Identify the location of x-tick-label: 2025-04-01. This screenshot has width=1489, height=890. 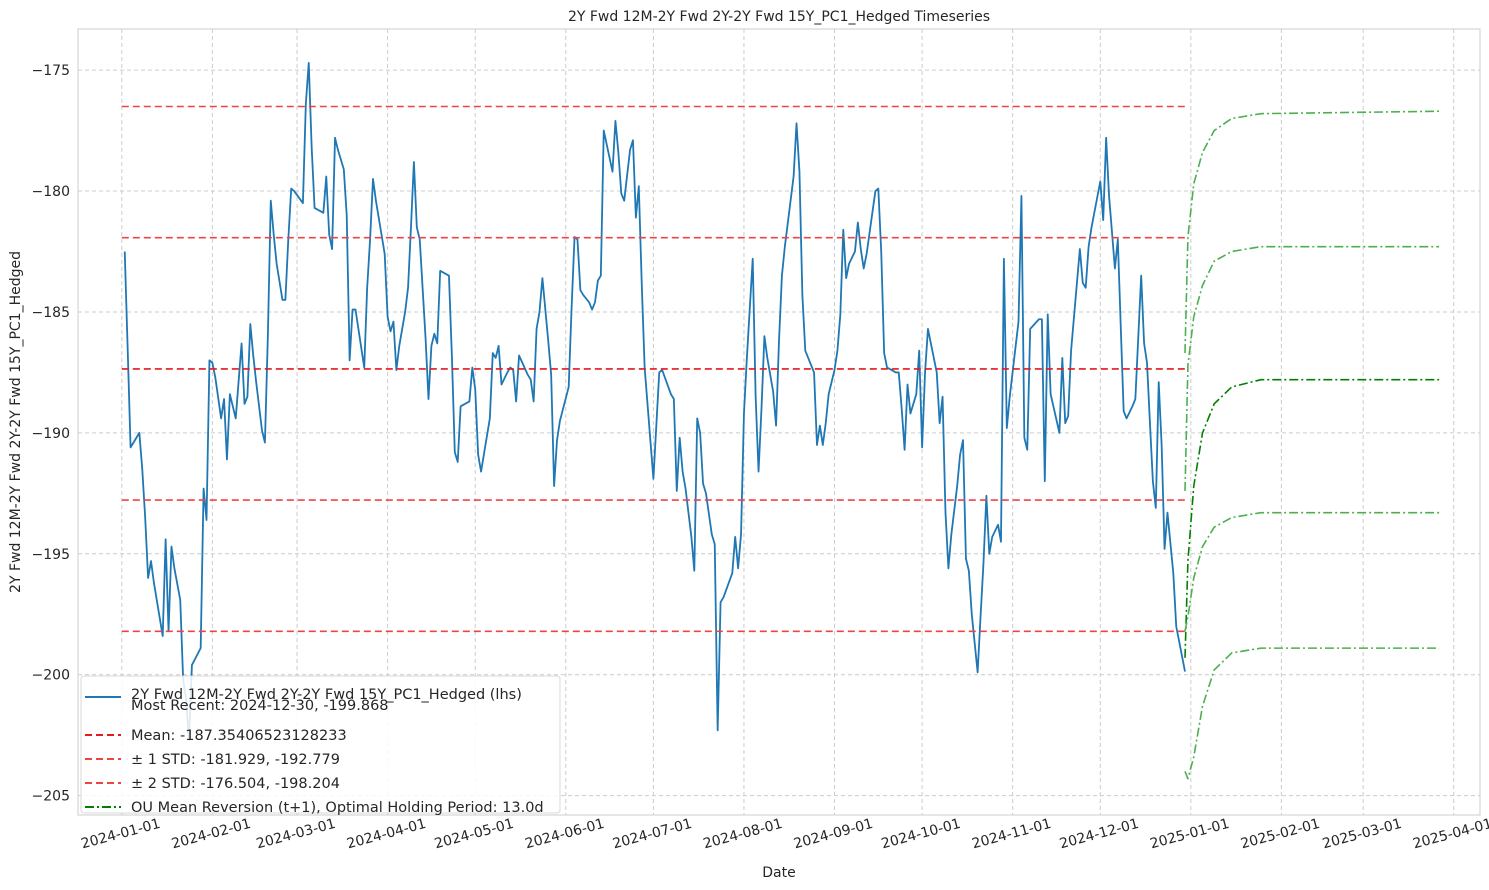
(1450, 834).